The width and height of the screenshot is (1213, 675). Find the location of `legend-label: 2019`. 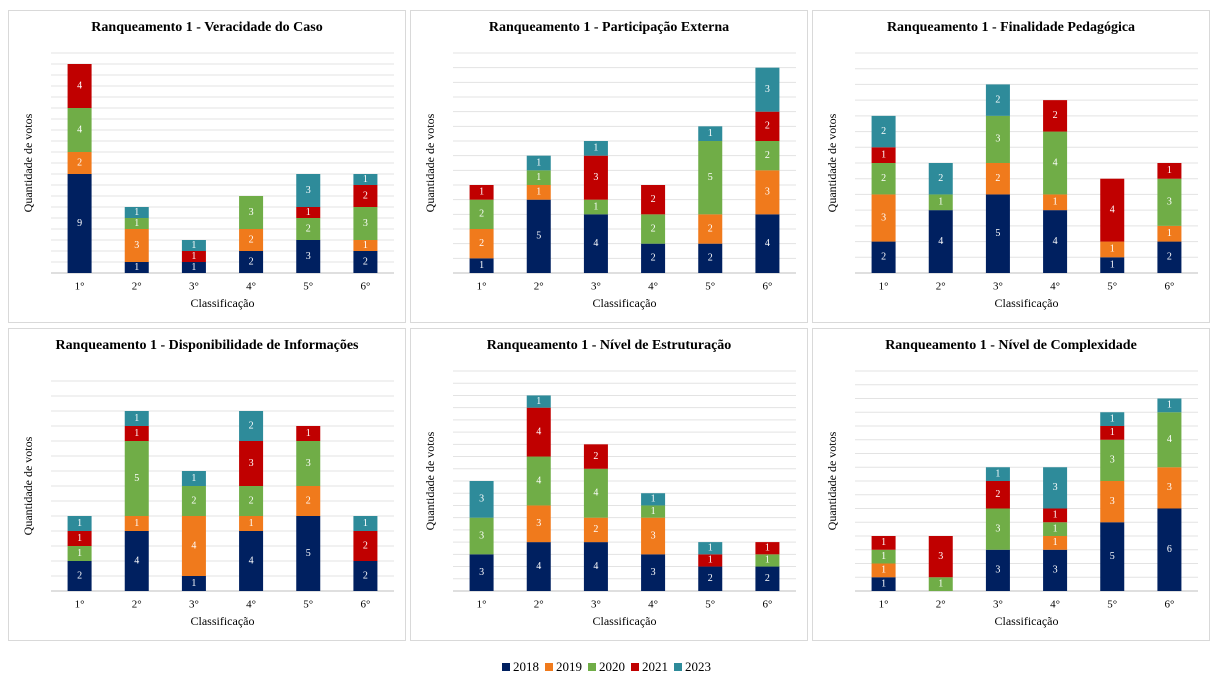

legend-label: 2019 is located at coordinates (569, 666).